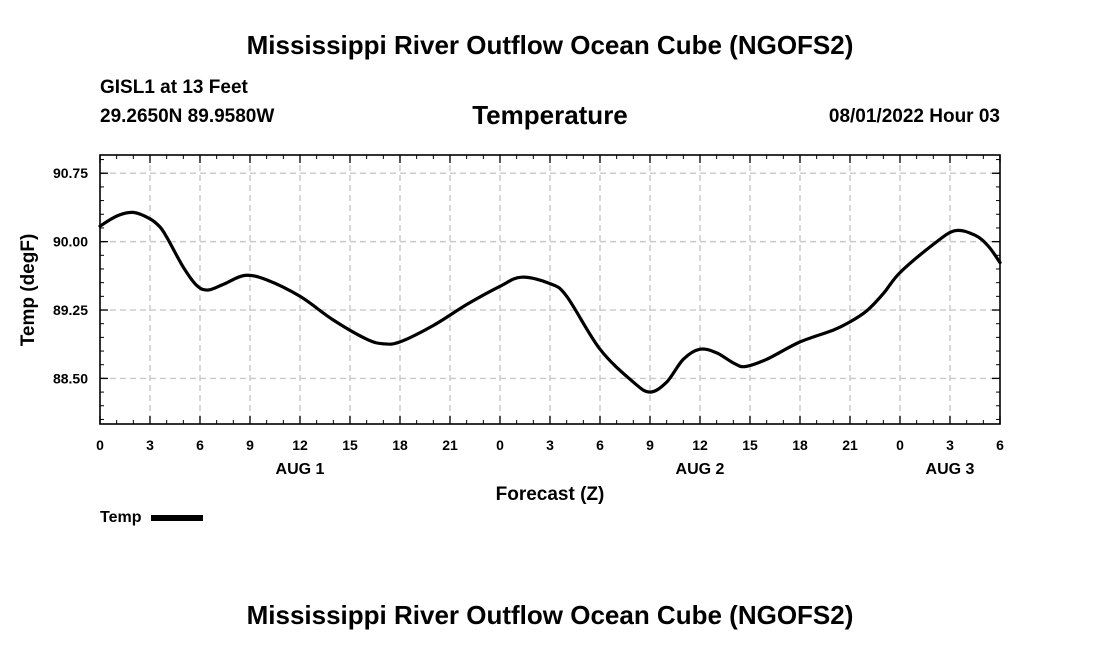 Image resolution: width=1100 pixels, height=650 pixels. Describe the element at coordinates (300, 469) in the screenshot. I see `day-label: AUG 1` at that location.